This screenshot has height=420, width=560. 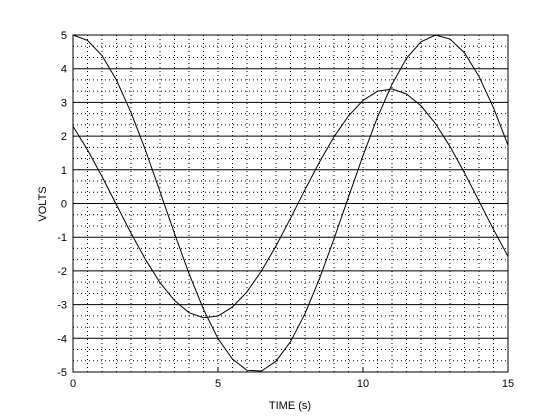 What do you see at coordinates (64, 36) in the screenshot?
I see `y-tick-label: 5` at bounding box center [64, 36].